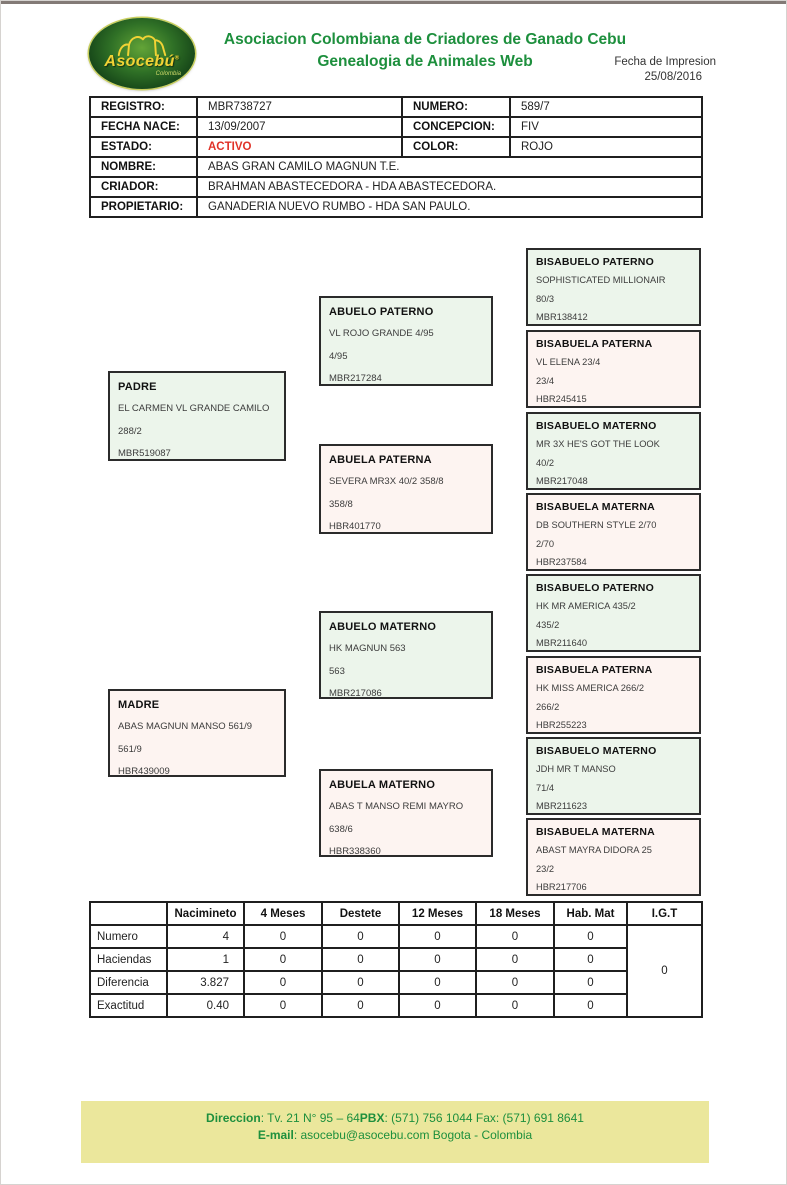  Describe the element at coordinates (456, 147) in the screenshot. I see `color-label: COLOR:` at that location.